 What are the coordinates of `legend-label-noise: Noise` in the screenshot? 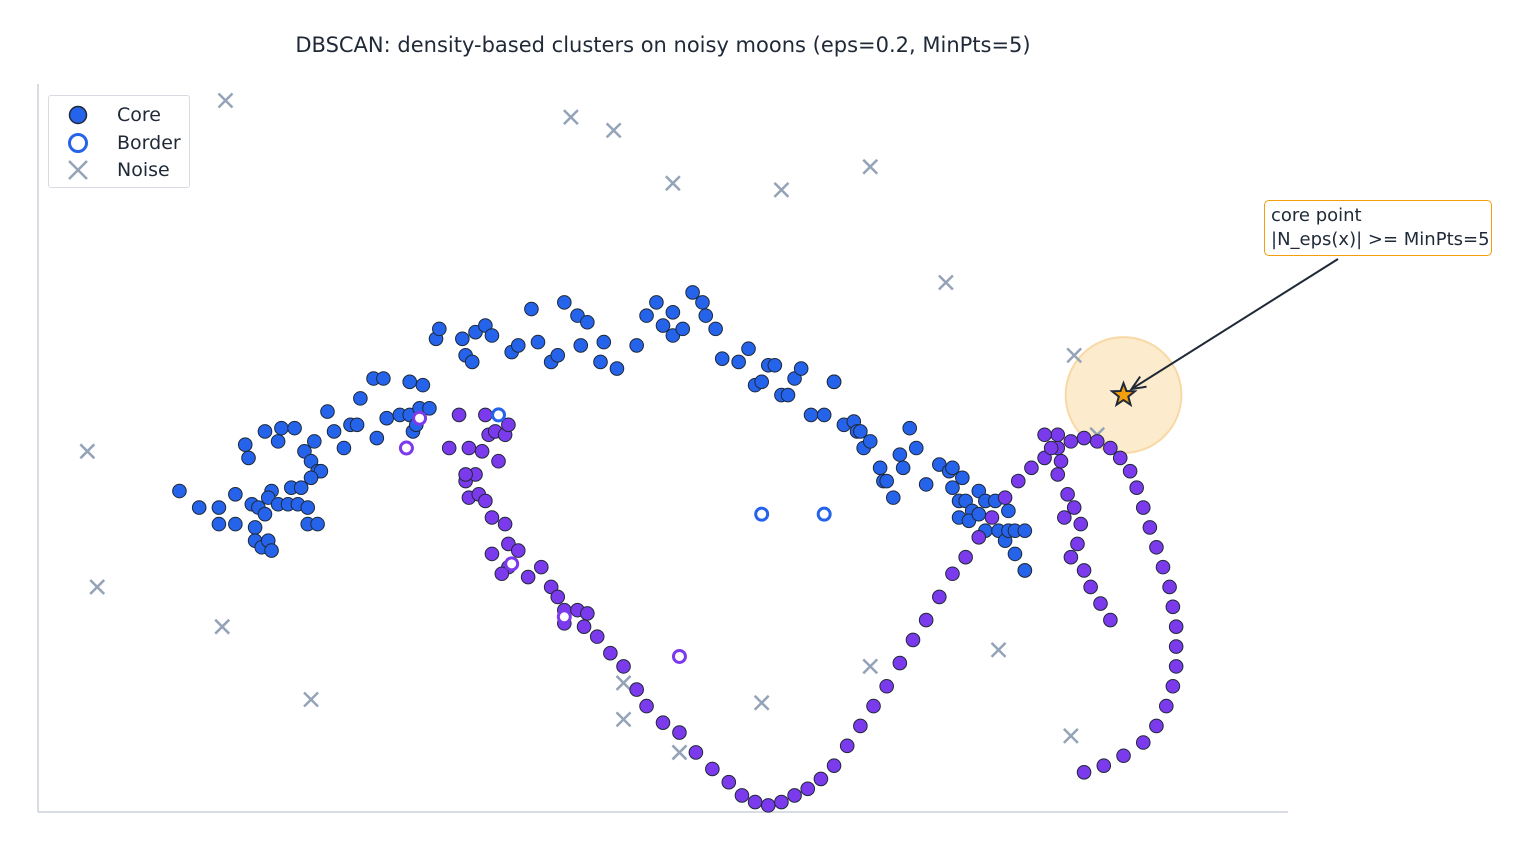 It's located at (143, 170).